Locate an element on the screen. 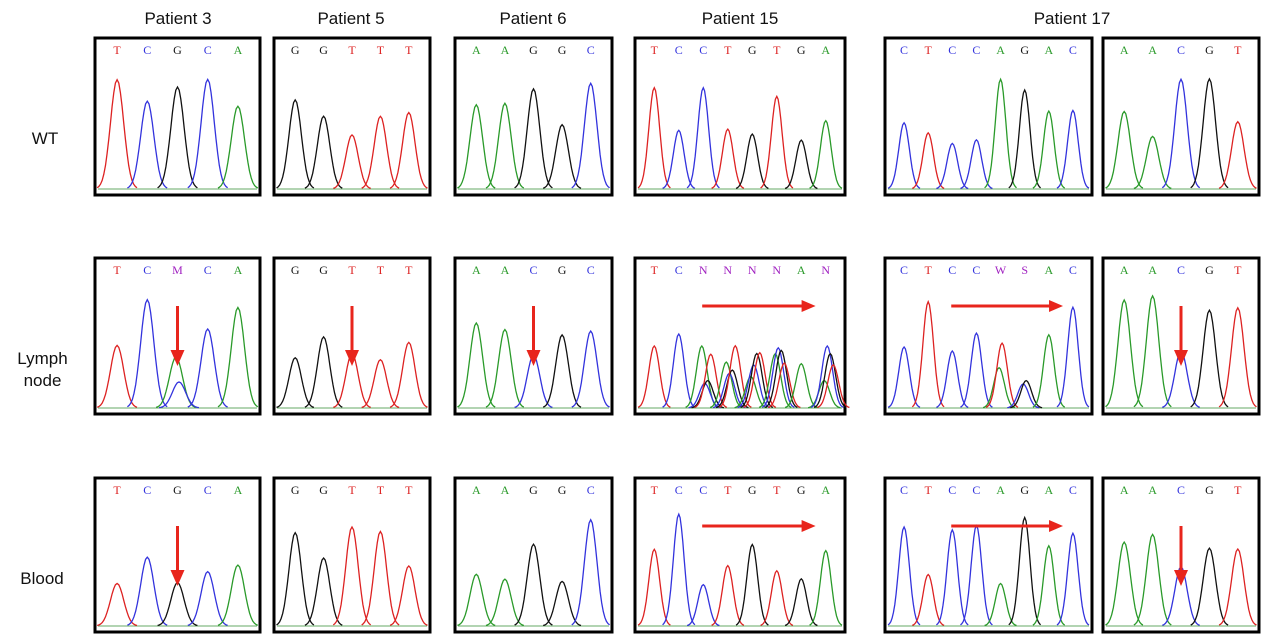 Image resolution: width=1264 pixels, height=634 pixels. row-label: WT is located at coordinates (45, 138).